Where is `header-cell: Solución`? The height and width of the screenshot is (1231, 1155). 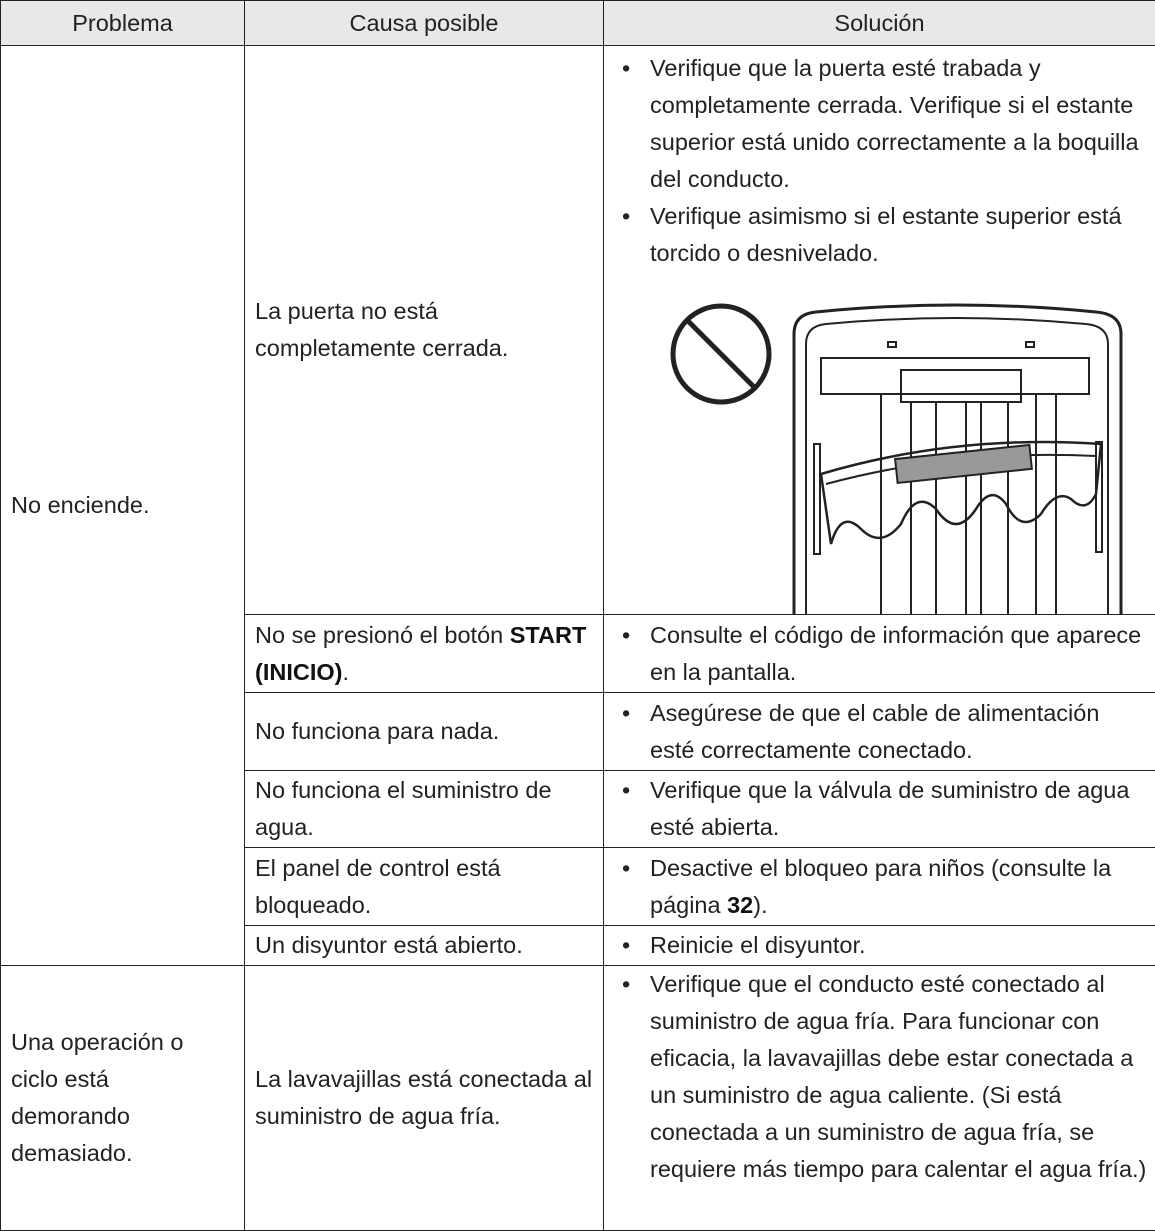 header-cell: Solución is located at coordinates (879, 23).